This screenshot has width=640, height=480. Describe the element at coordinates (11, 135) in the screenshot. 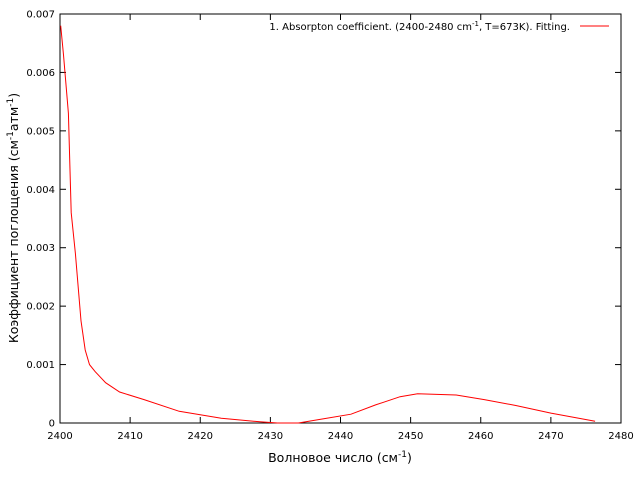

I see `y-axis-title-sup1: -1` at that location.